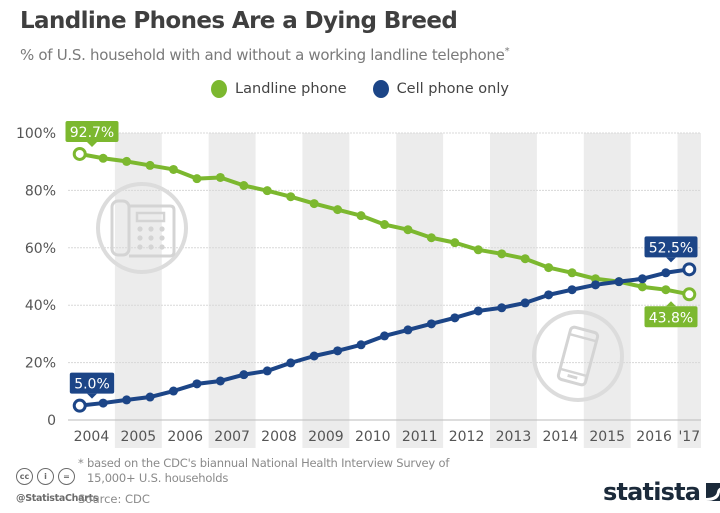 This screenshot has height=513, width=720. I want to click on twitter-handle: @StatistaCharts, so click(57, 498).